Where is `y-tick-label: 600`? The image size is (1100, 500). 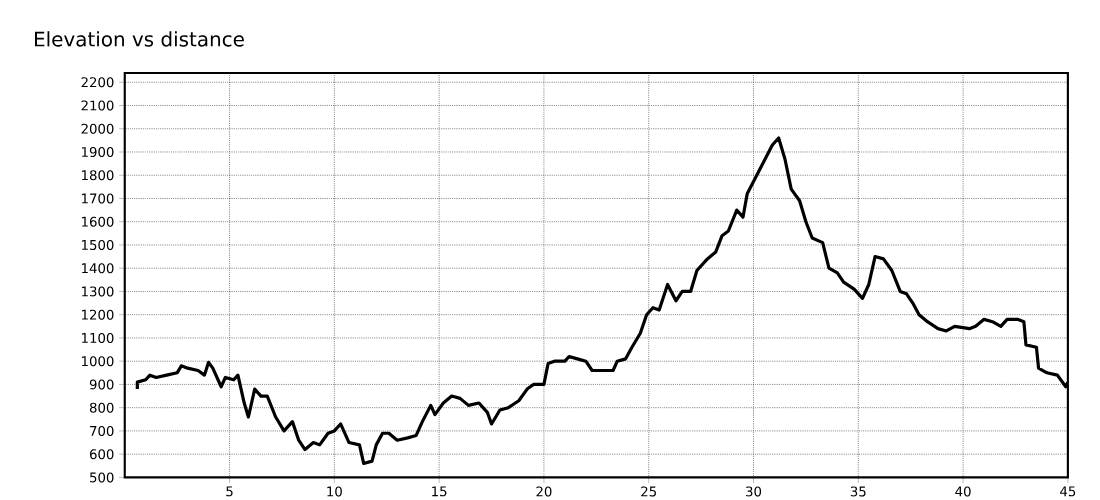 y-tick-label: 600 is located at coordinates (101, 454).